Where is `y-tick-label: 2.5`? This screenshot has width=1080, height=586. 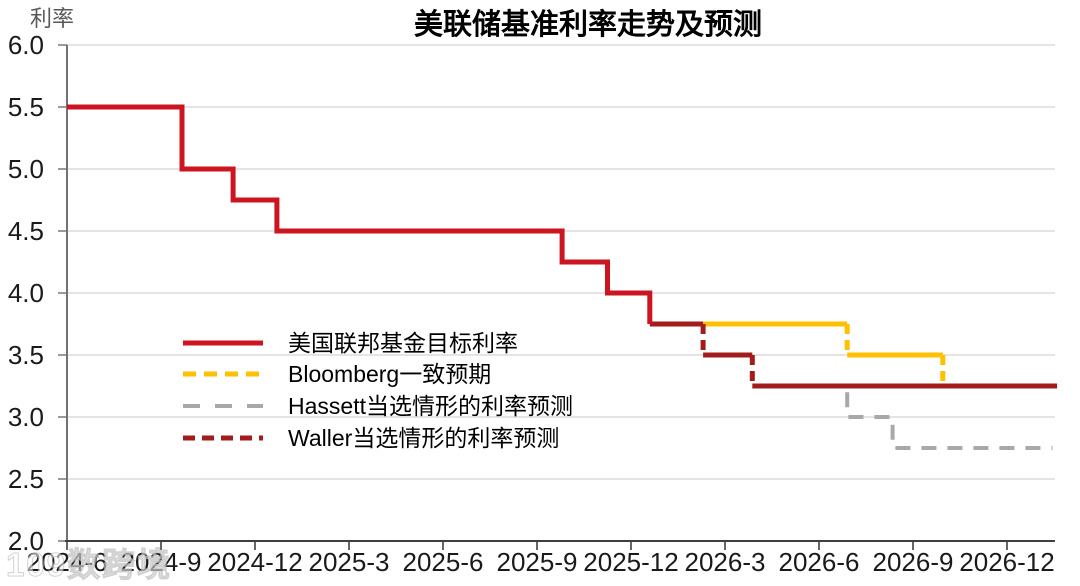 y-tick-label: 2.5 is located at coordinates (26, 479).